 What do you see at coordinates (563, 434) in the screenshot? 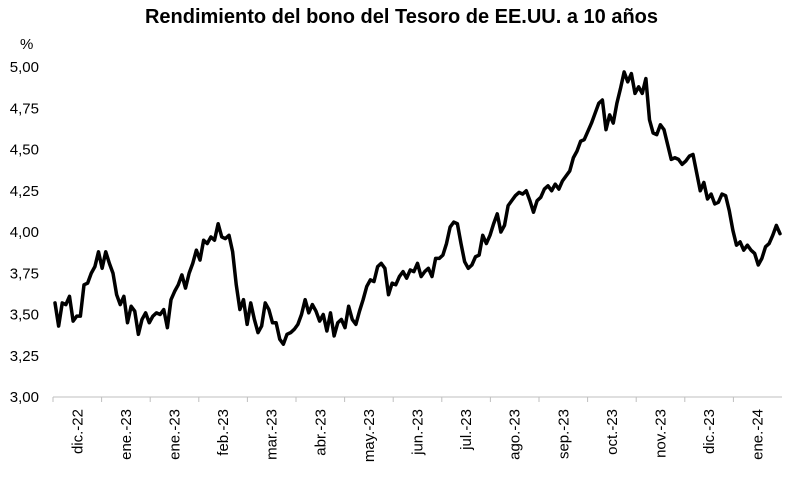
I see `x-tick-label: sep.-23` at bounding box center [563, 434].